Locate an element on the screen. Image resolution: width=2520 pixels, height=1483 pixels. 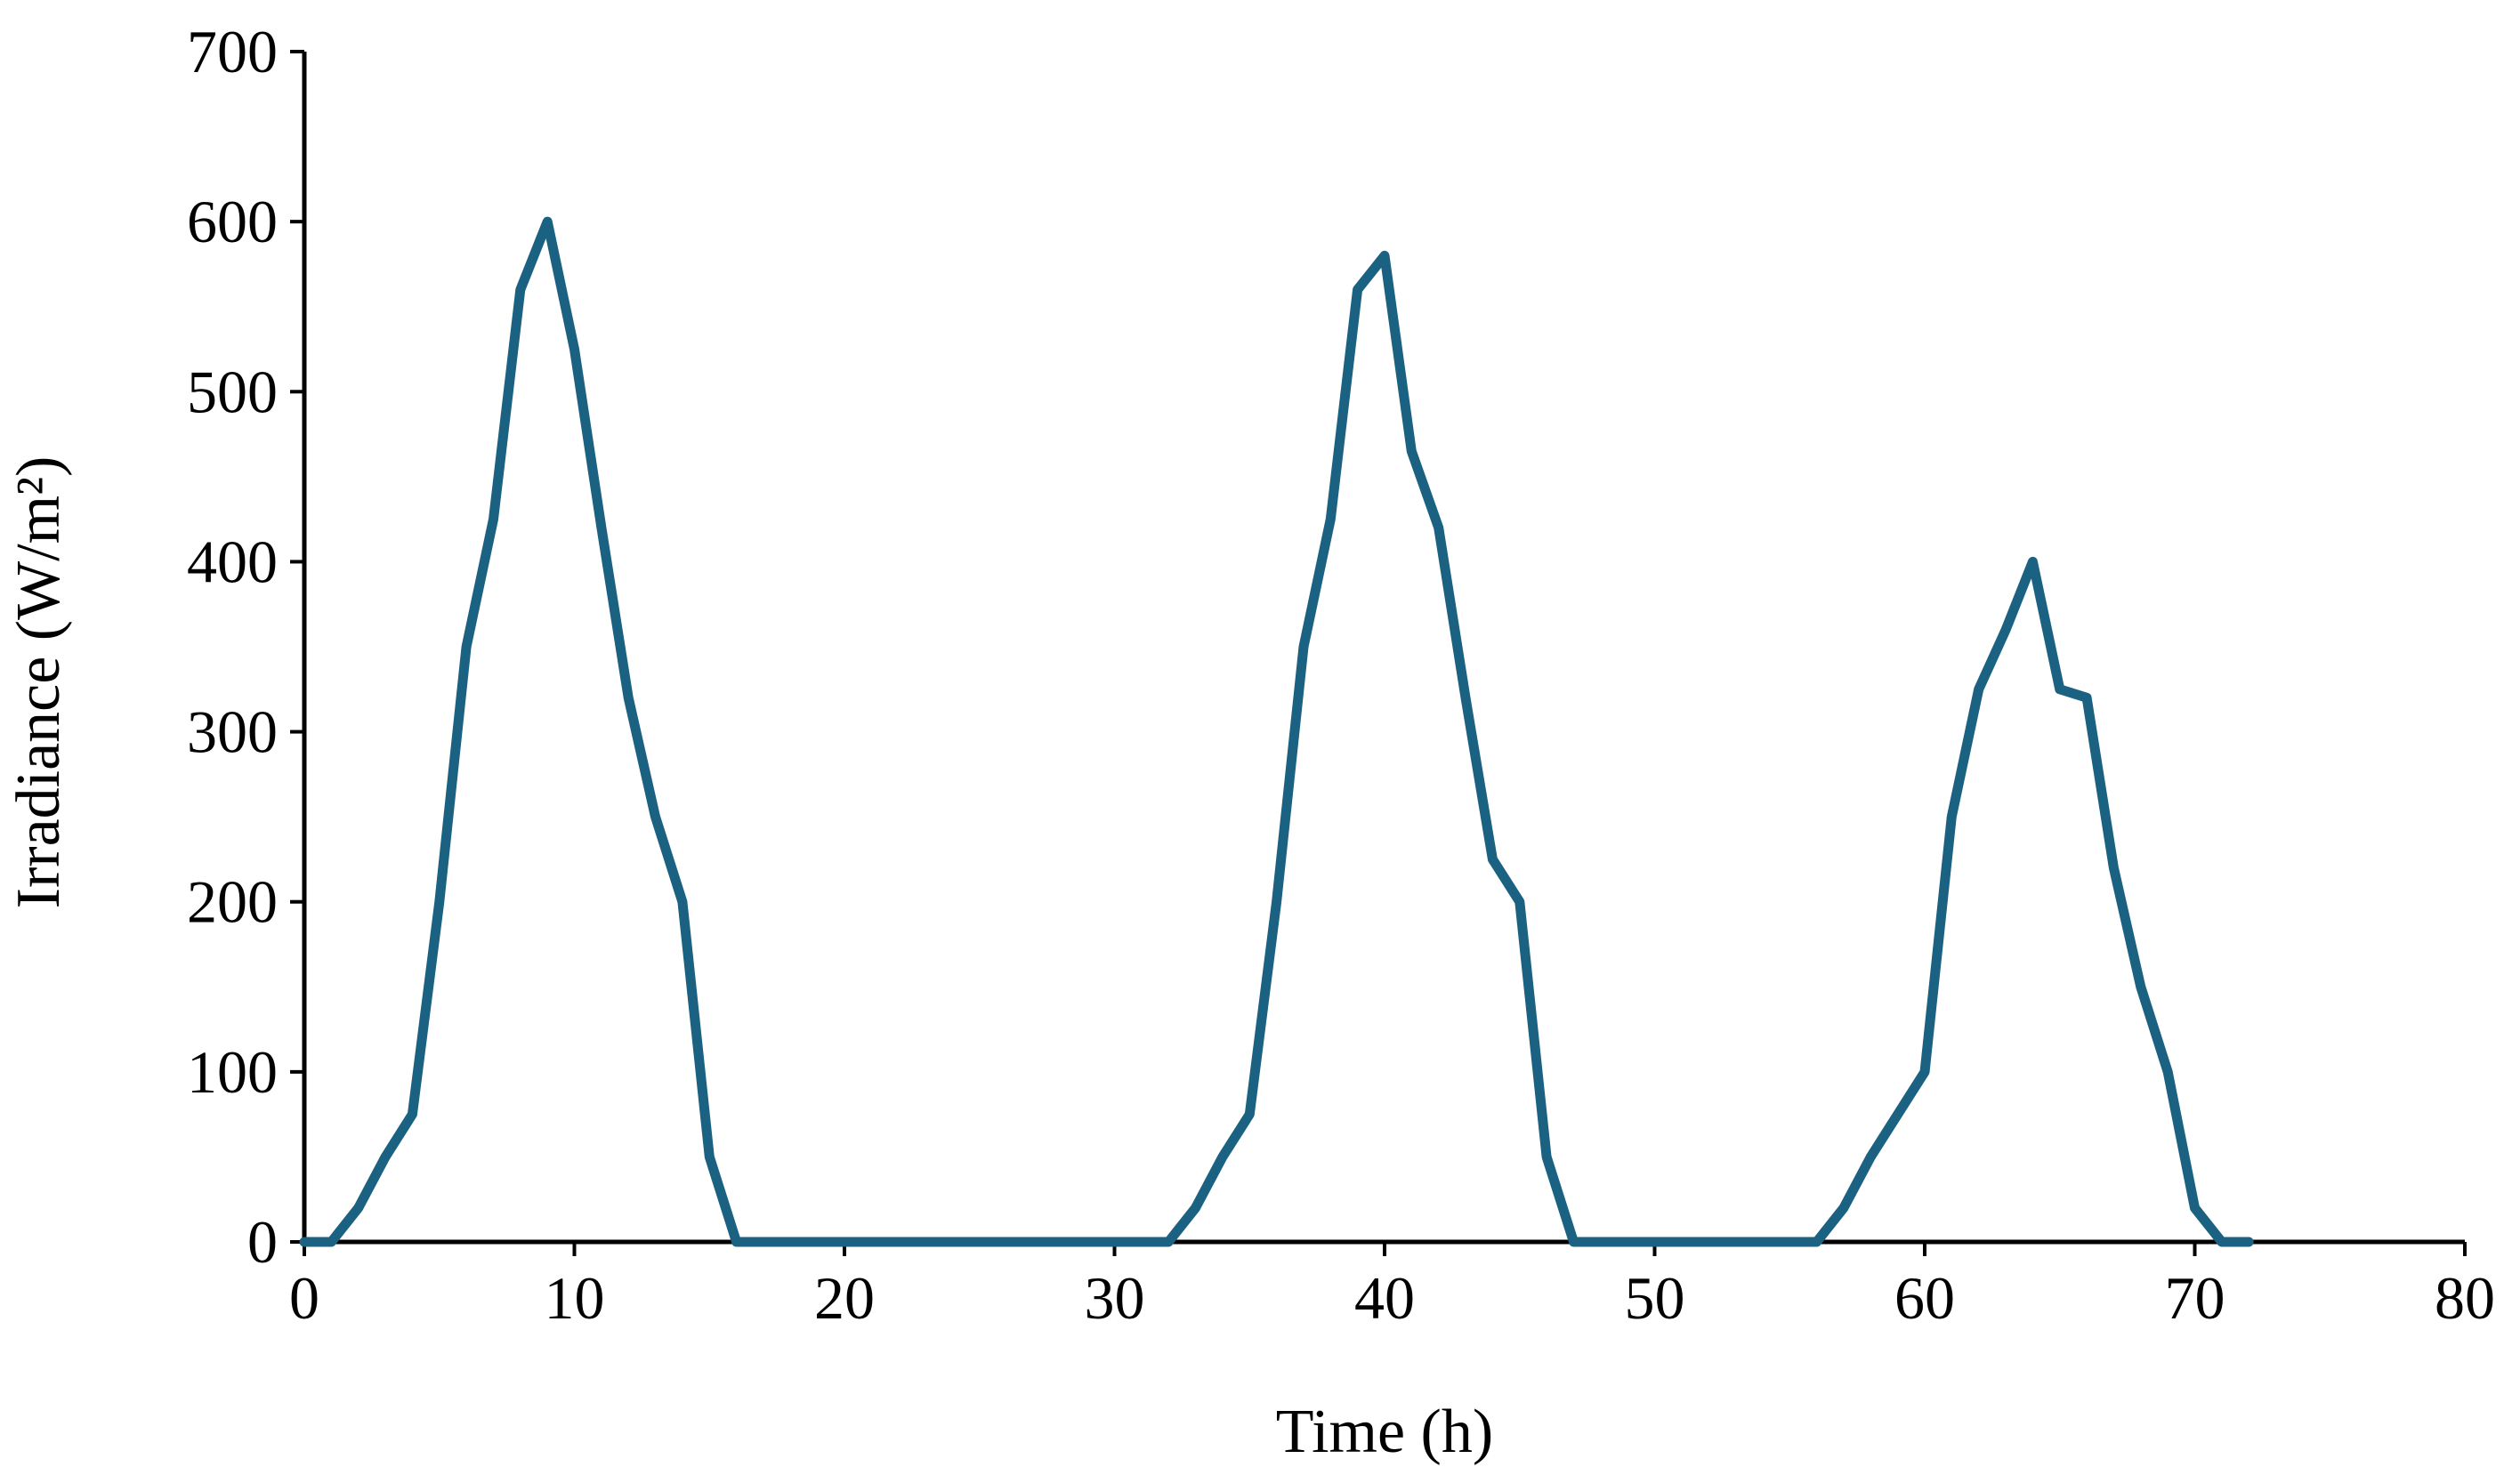
y-tick-label: 400 is located at coordinates (232, 561).